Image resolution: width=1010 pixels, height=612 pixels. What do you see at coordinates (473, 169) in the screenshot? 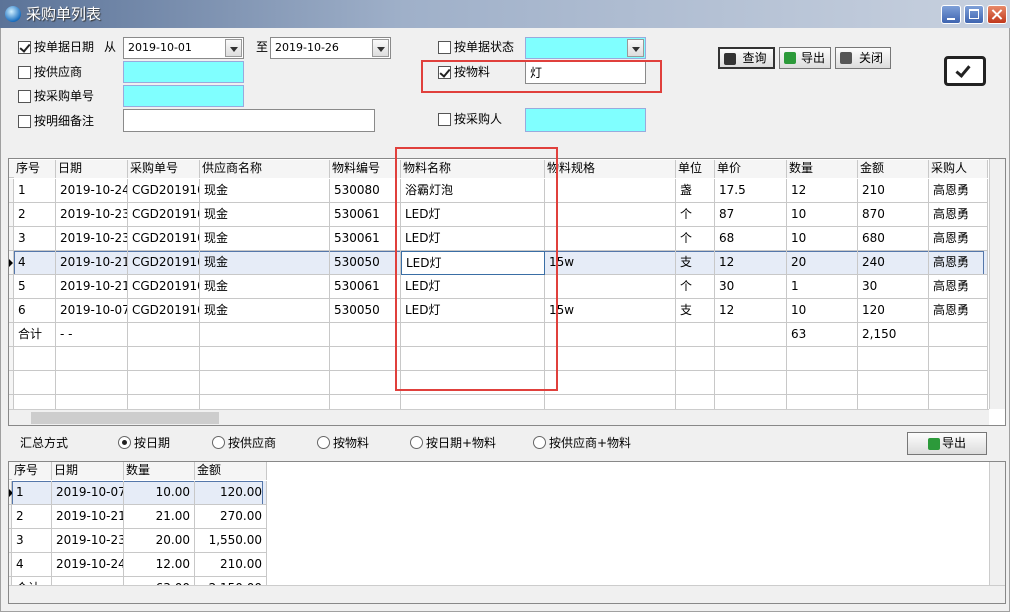
I see `column-header: 物料名称` at bounding box center [473, 169].